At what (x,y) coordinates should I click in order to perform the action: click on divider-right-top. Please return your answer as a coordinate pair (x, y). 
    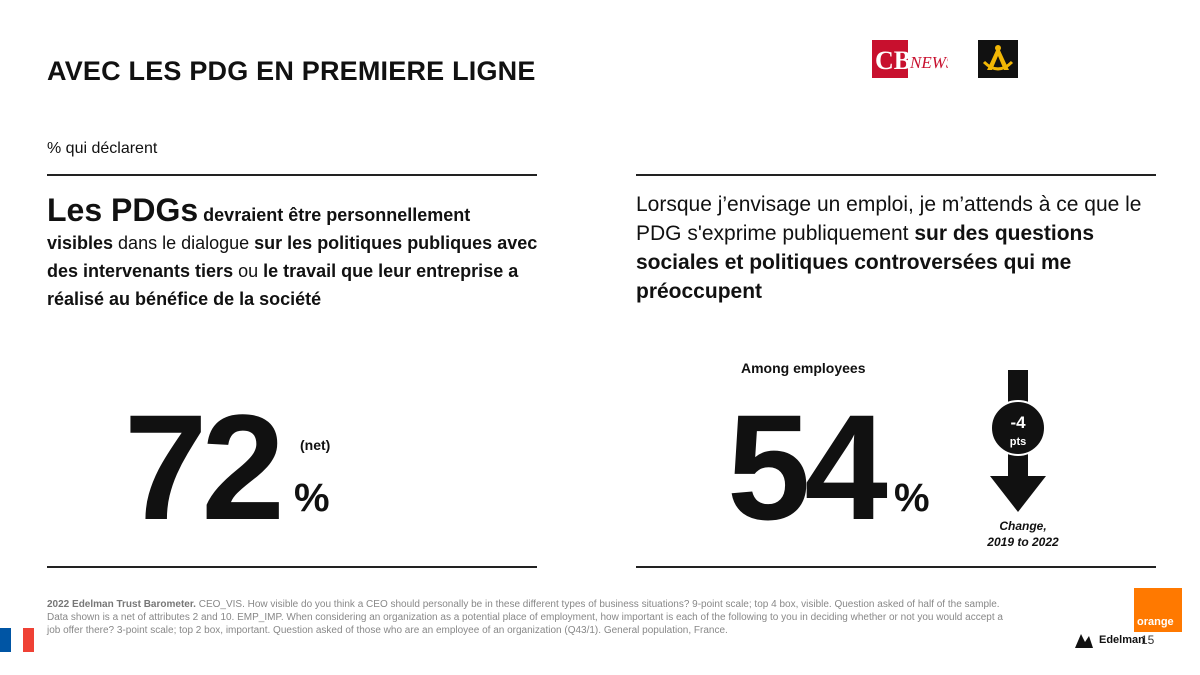
    Looking at the image, I should click on (896, 175).